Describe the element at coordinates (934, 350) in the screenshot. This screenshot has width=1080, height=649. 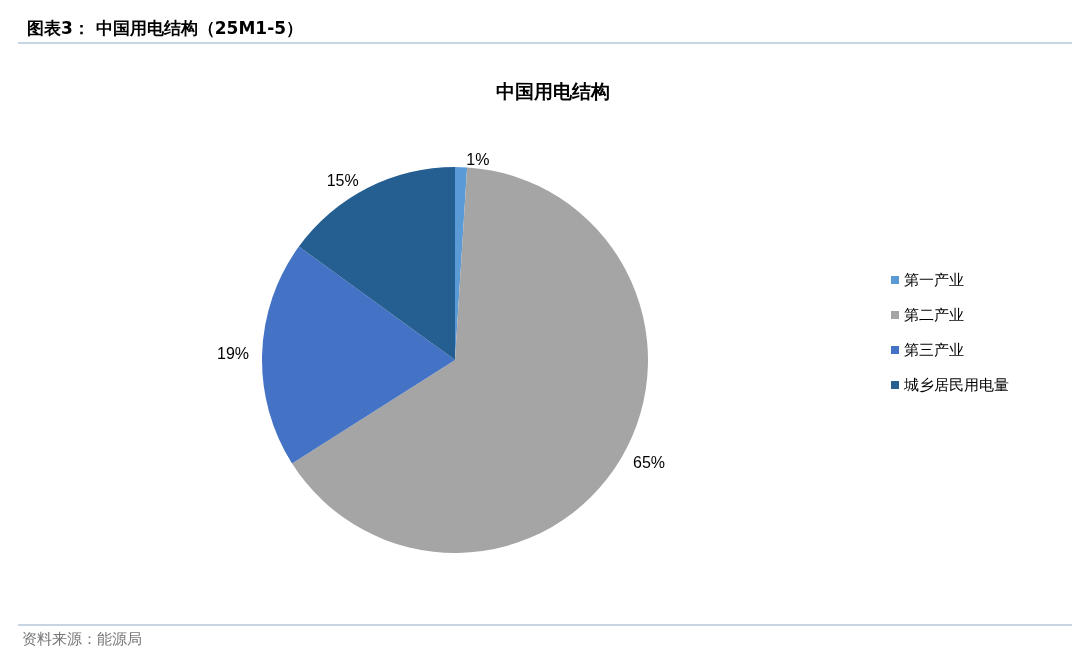
I see `legend-label: 第三产业` at that location.